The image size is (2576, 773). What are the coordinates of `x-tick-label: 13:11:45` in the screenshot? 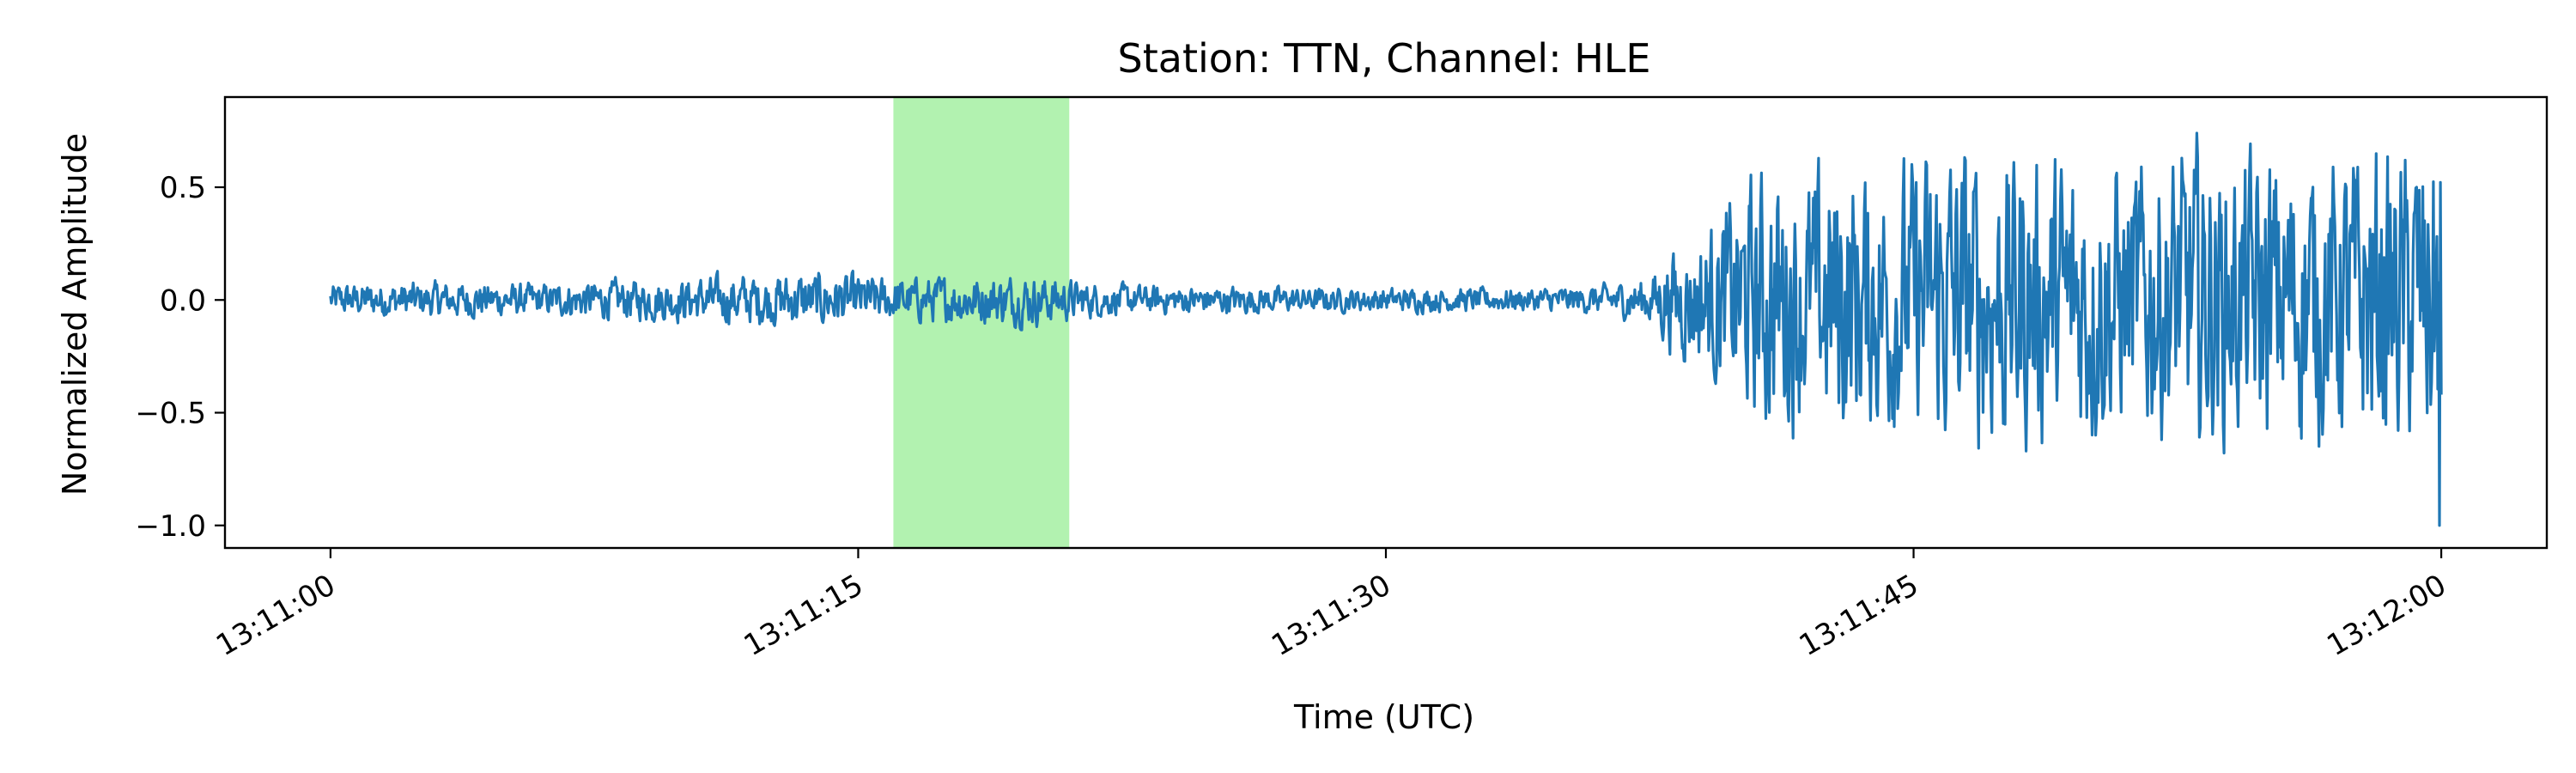 It's located at (1859, 615).